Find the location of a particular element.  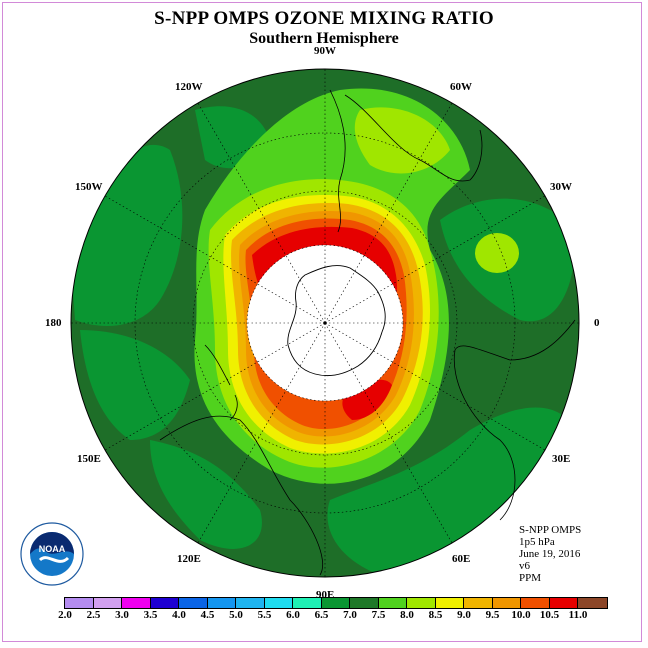

colorbar-tick-label: 7.0 is located at coordinates (350, 615).